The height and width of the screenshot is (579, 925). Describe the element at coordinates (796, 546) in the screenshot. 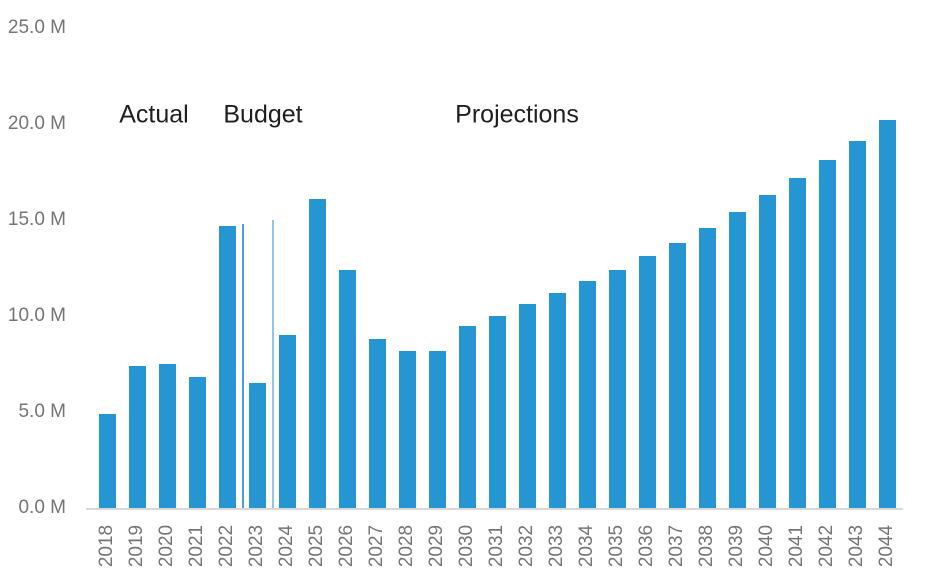

I see `x-axis-tick-label: 2041` at that location.